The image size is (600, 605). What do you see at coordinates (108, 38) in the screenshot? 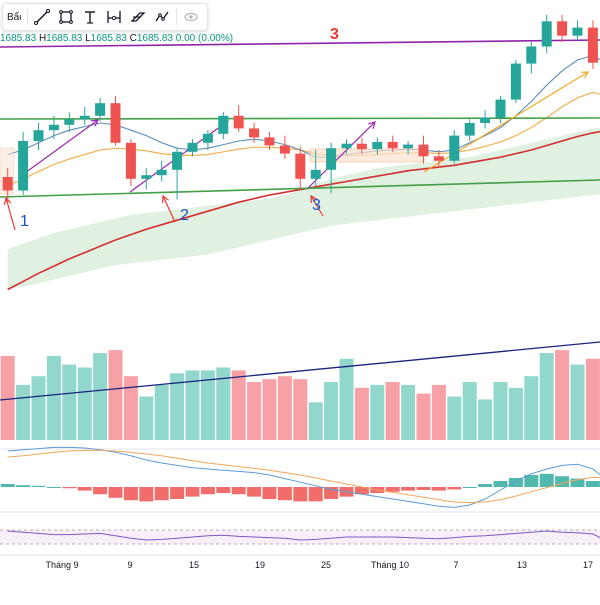
I see `ohlc-low-value: 1685.83` at bounding box center [108, 38].